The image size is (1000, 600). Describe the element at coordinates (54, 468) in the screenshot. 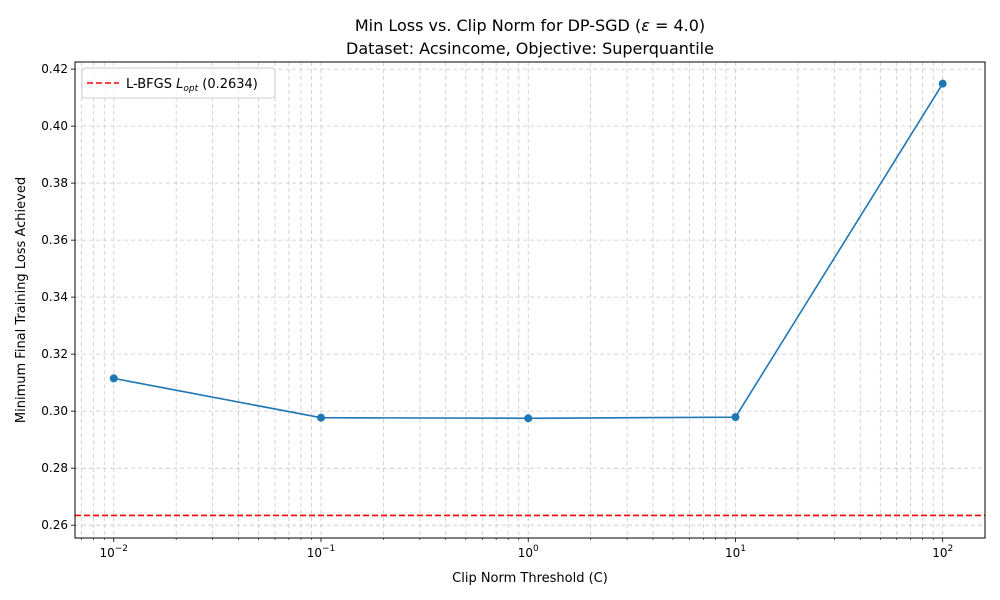

I see `y-tick-label: 0.28` at that location.